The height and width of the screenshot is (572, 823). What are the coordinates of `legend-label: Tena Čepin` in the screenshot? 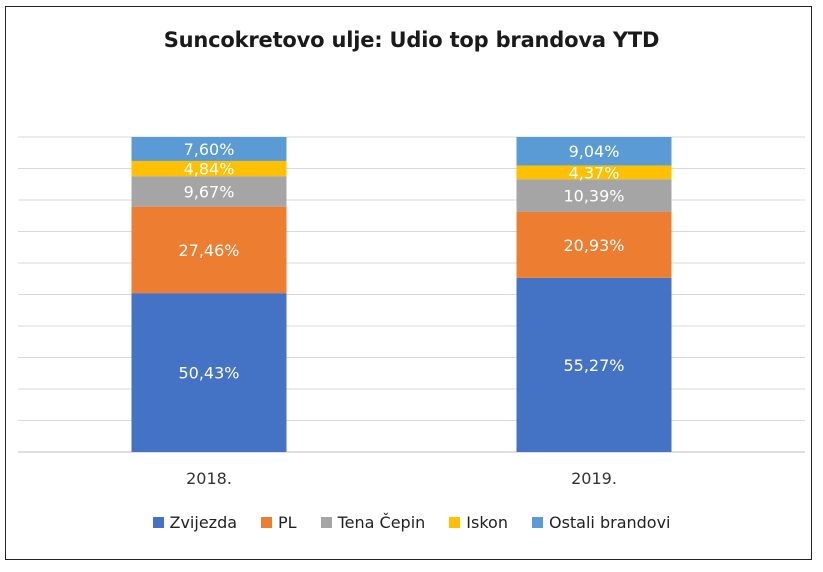 It's located at (381, 522).